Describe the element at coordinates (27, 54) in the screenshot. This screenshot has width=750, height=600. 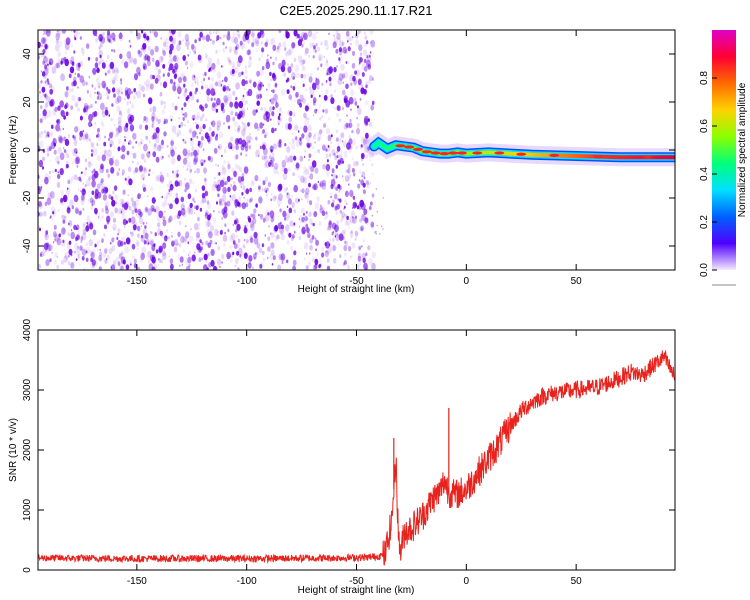
I see `y-tick-label: 40` at that location.